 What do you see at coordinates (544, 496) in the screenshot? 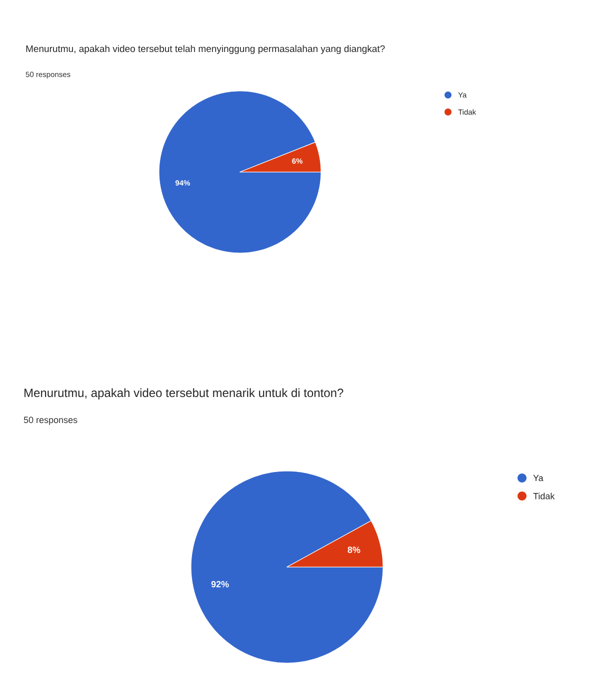
I see `legend-label: Tidak` at bounding box center [544, 496].